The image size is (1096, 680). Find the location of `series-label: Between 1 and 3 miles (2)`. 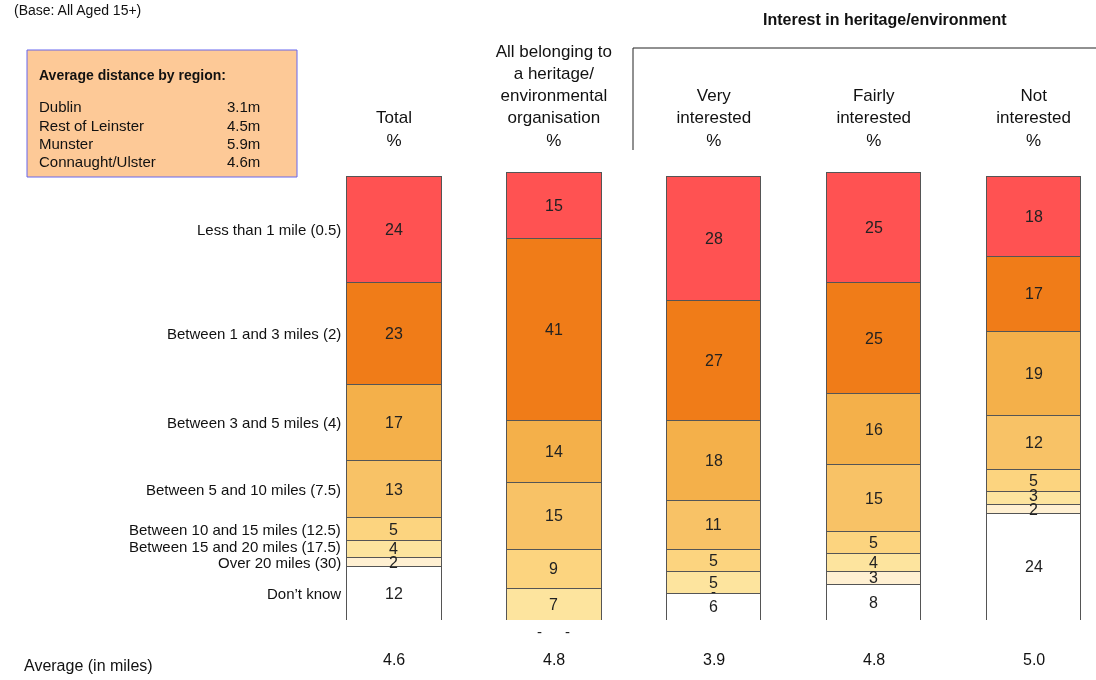

series-label: Between 1 and 3 miles (2) is located at coordinates (254, 333).